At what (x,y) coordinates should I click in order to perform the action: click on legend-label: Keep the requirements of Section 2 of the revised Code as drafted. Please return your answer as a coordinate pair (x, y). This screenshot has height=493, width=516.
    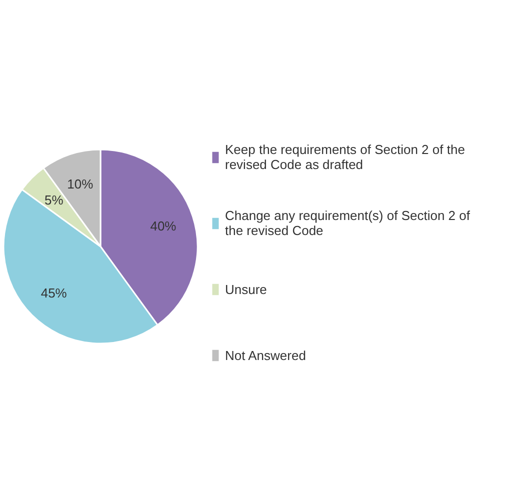
    Looking at the image, I should click on (345, 157).